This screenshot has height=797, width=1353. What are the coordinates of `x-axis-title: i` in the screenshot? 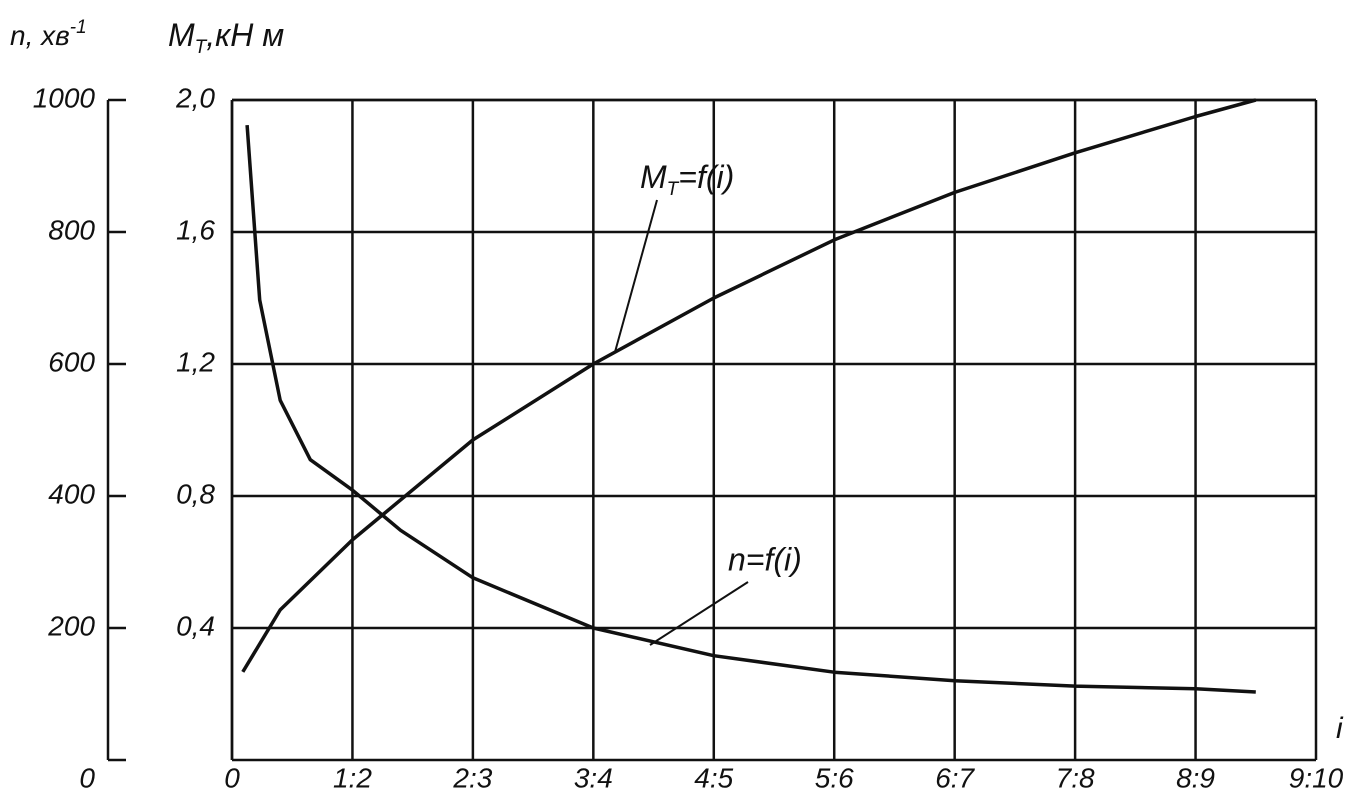 It's located at (1340, 728).